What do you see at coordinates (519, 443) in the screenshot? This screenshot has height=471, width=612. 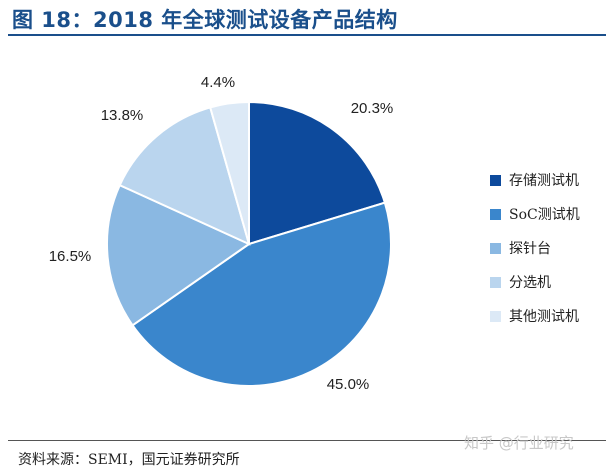 I see `watermark: 知乎 @行业研究` at bounding box center [519, 443].